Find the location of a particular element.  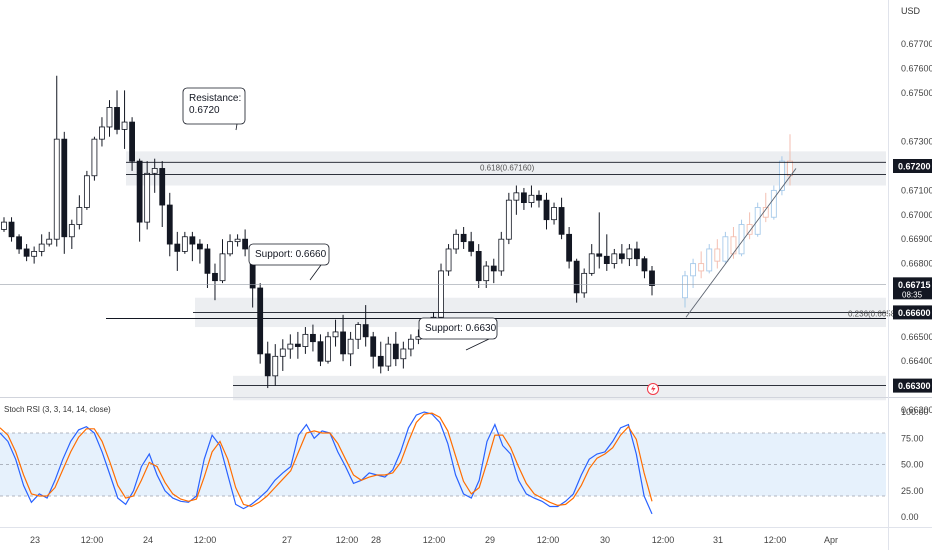

sr-zone is located at coordinates (559, 388).